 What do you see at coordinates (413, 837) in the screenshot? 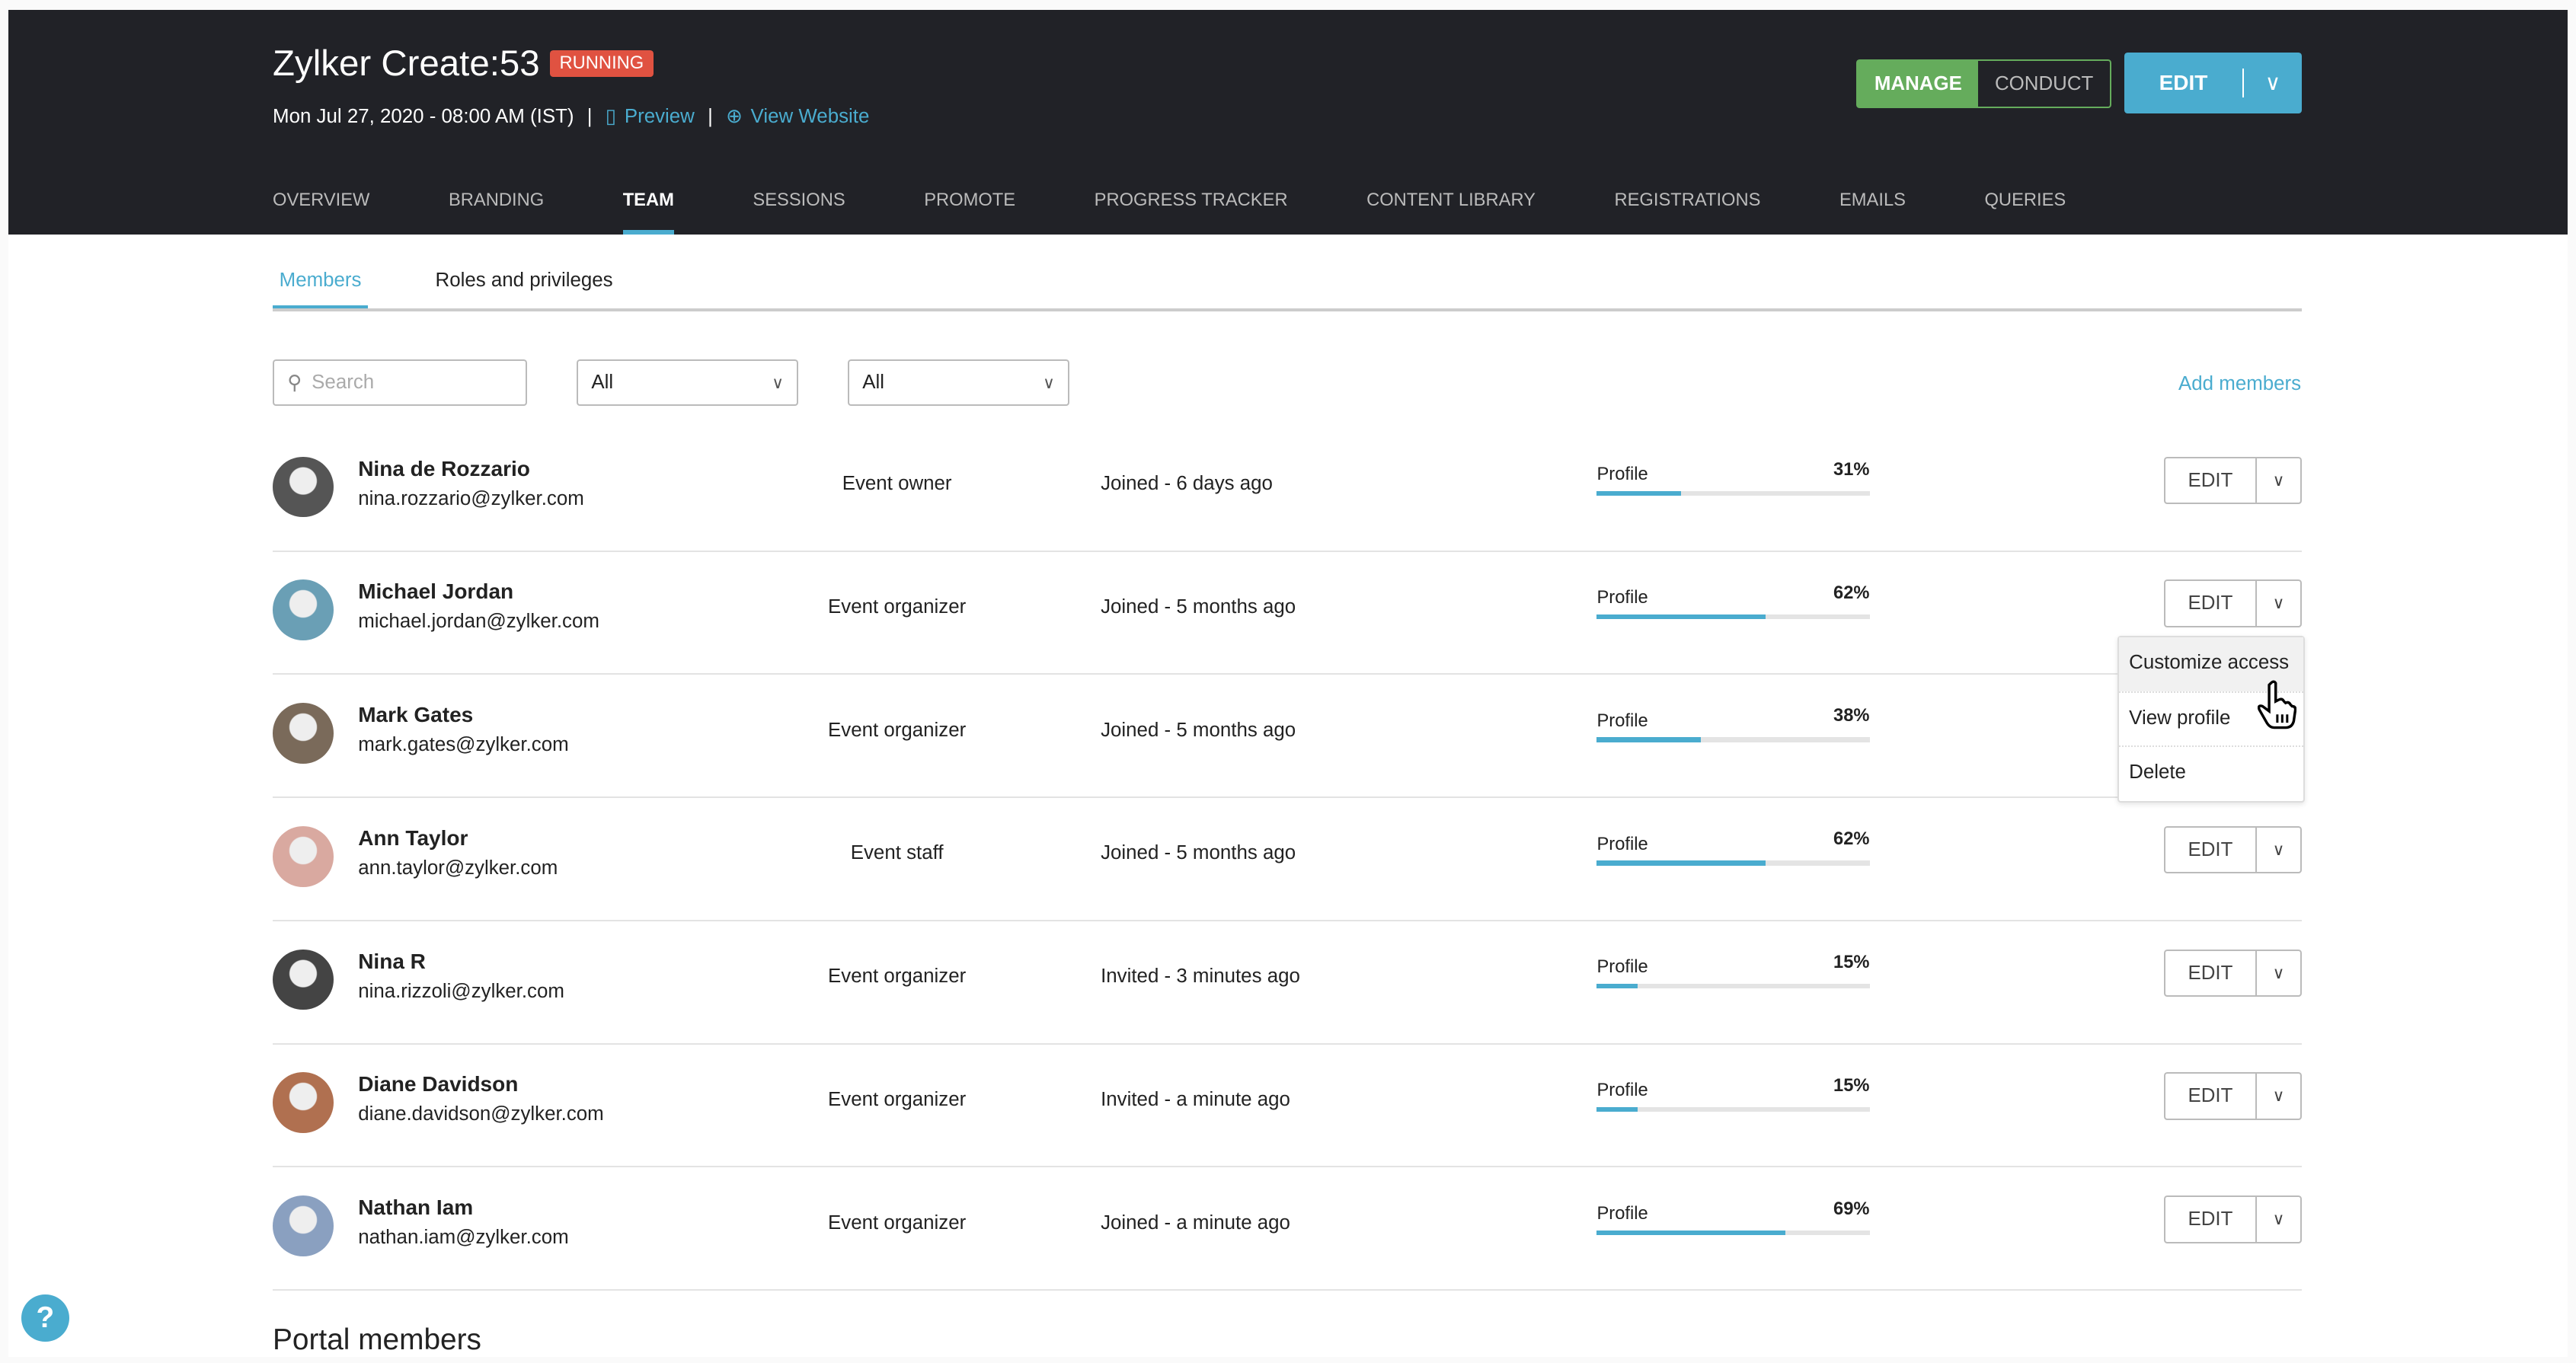
I see `member-name: Ann Taylor` at bounding box center [413, 837].